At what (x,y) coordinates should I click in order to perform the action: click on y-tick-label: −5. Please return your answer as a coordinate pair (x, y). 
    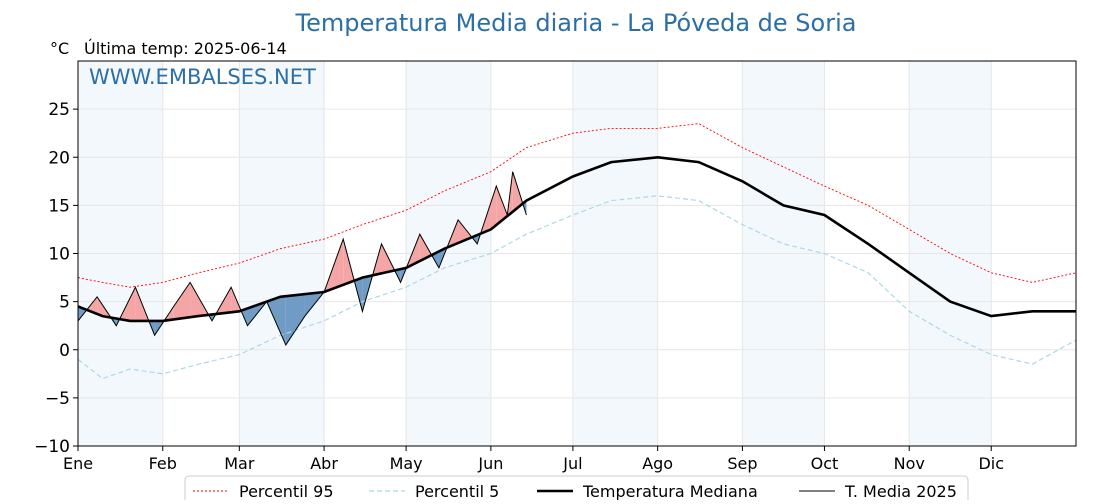
    Looking at the image, I should click on (57, 399).